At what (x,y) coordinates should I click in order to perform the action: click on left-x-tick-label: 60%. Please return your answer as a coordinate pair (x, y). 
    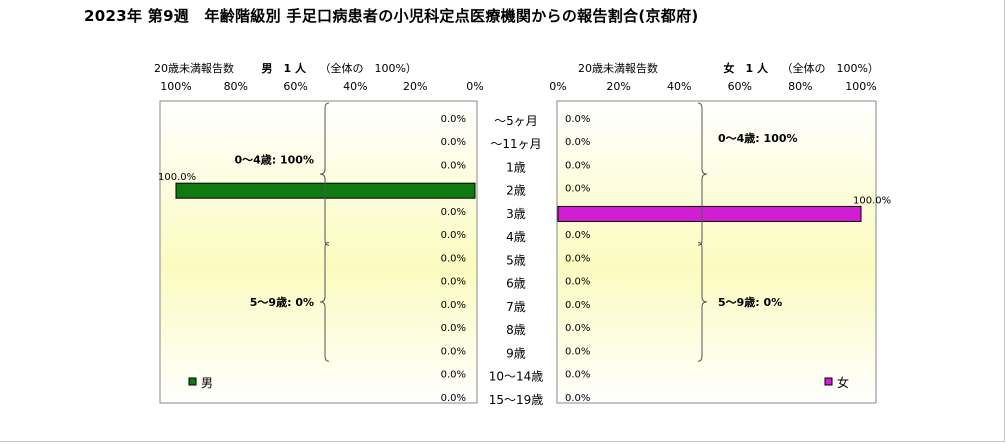
    Looking at the image, I should click on (295, 86).